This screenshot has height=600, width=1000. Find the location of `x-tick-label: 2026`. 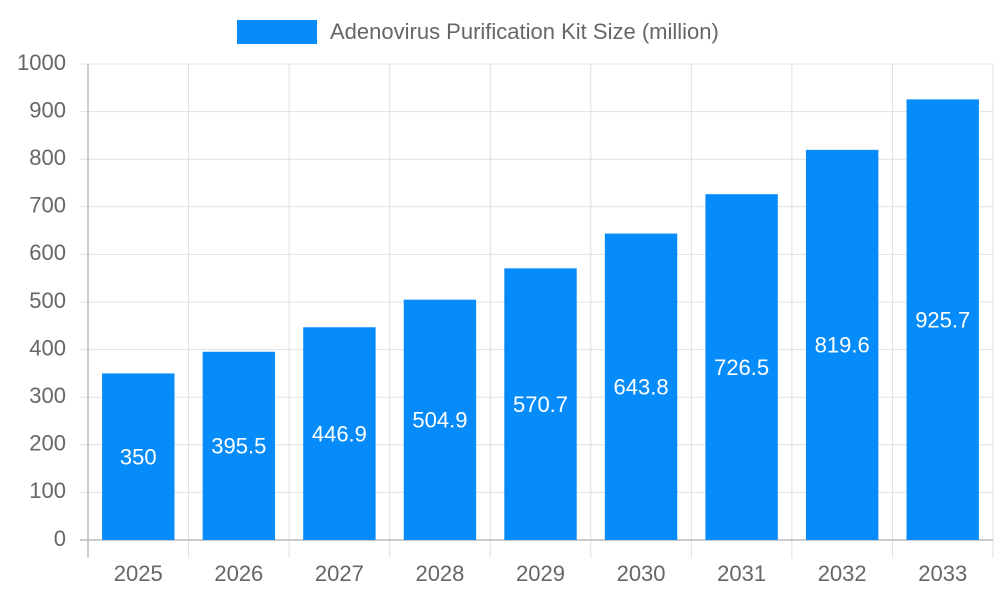

x-tick-label: 2026 is located at coordinates (238, 573).